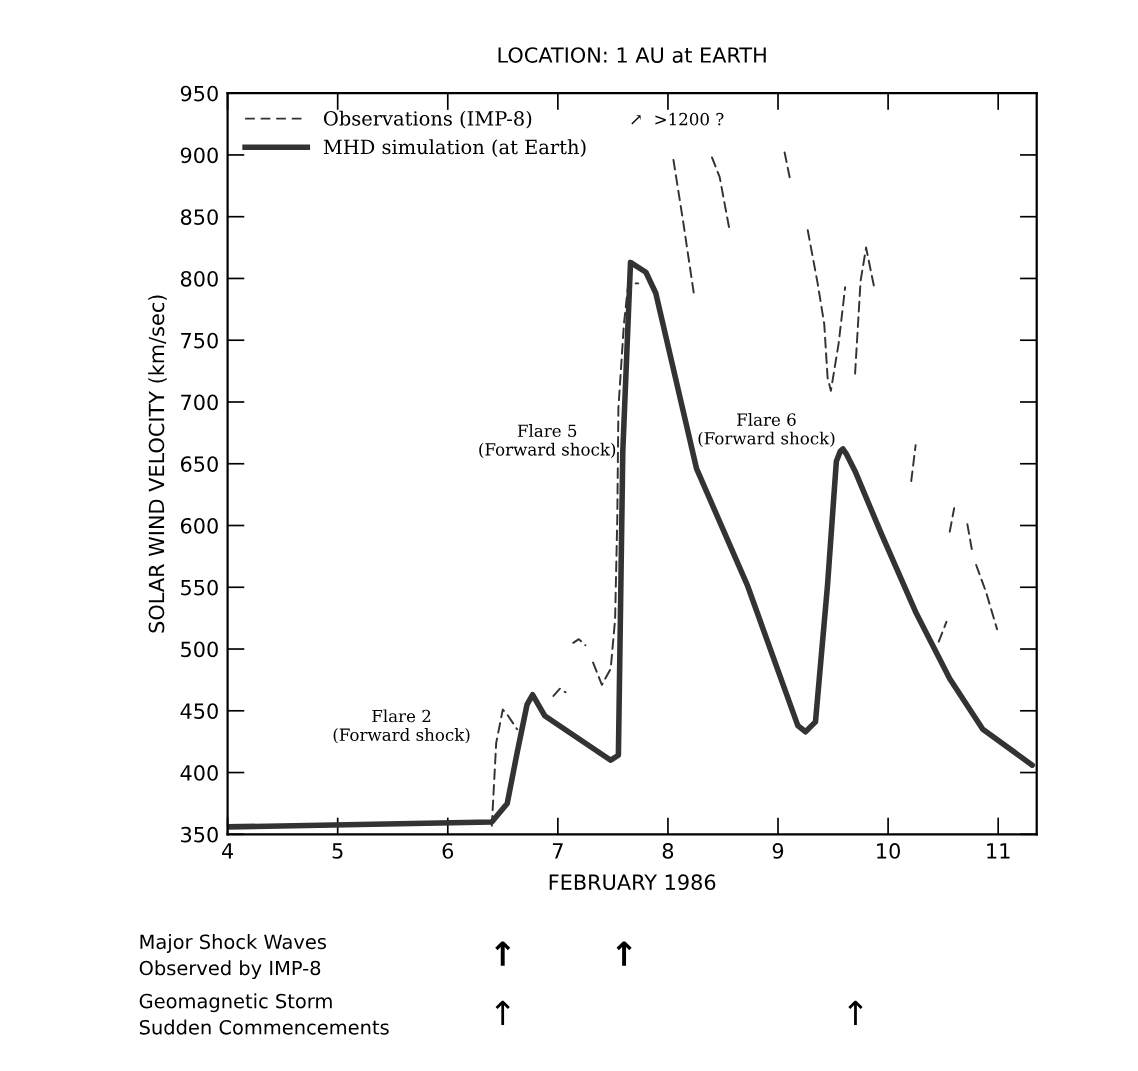 This screenshot has width=1138, height=1071. What do you see at coordinates (766, 430) in the screenshot?
I see `annotation: Flare 6 (Forward shock)` at bounding box center [766, 430].